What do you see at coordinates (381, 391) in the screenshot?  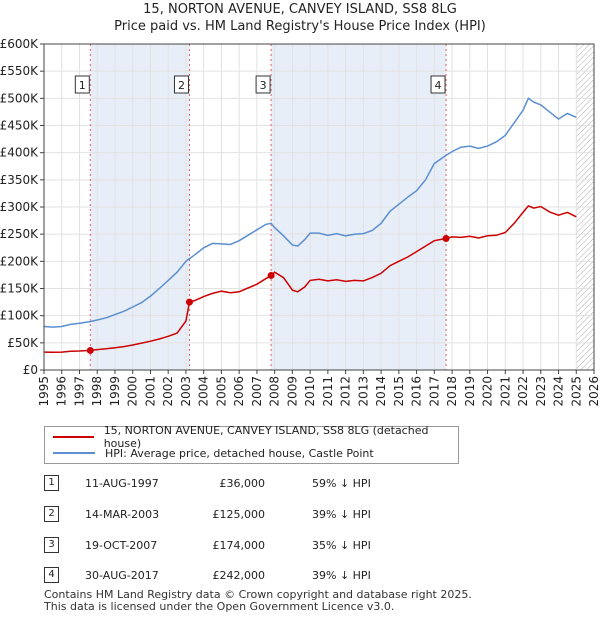 I see `x-tick-label: 2014` at bounding box center [381, 391].